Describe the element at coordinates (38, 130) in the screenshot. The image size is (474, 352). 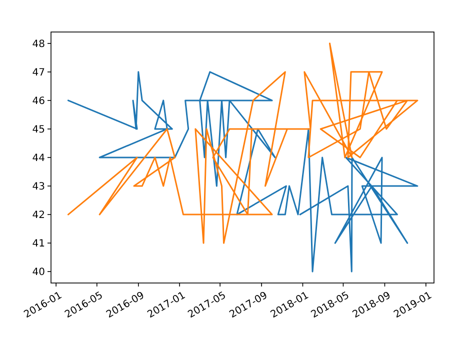
I see `y-tick-label: 45` at that location.